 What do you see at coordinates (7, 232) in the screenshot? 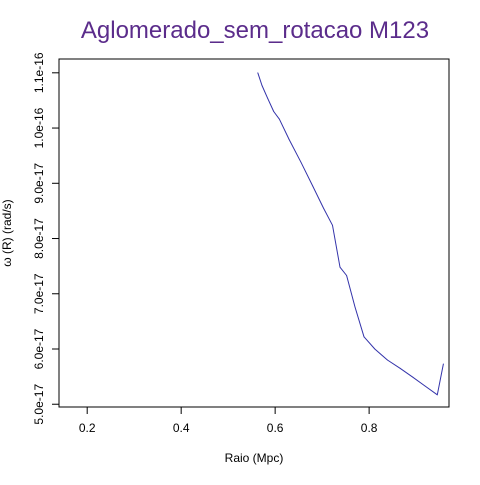
I see `y-axis-label: ω (R) (rad/s)` at bounding box center [7, 232].